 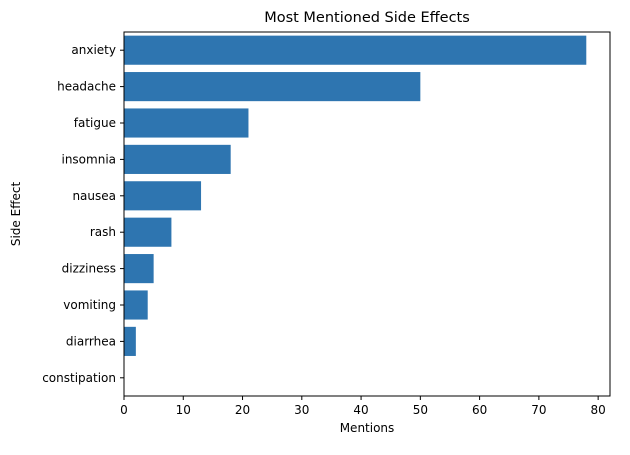 What do you see at coordinates (360, 410) in the screenshot?
I see `x-tick-label: 40` at bounding box center [360, 410].